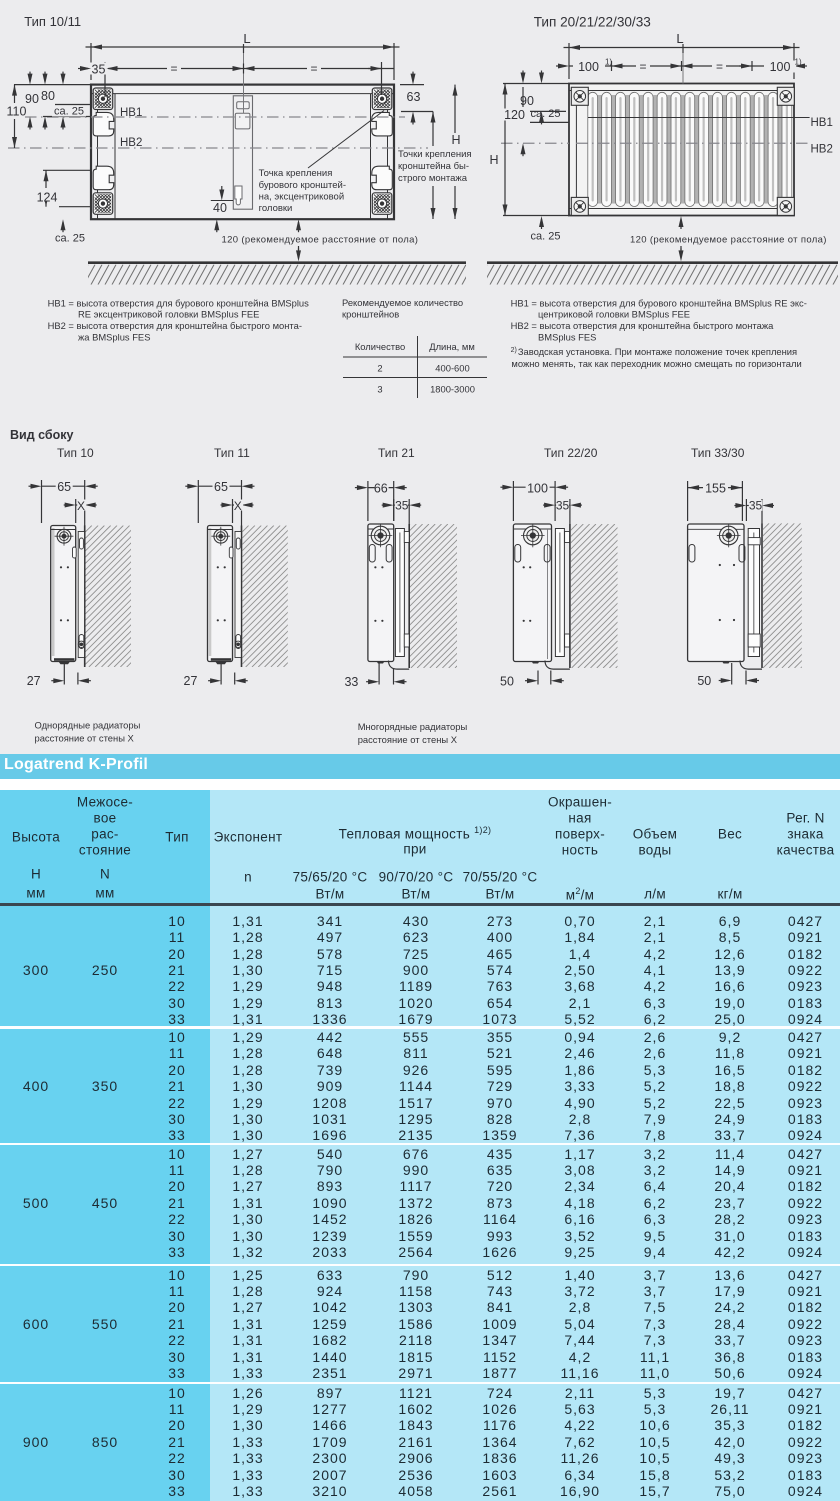  What do you see at coordinates (402, 302) in the screenshot?
I see `svg-text: Рекомендуемое количество` at bounding box center [402, 302].